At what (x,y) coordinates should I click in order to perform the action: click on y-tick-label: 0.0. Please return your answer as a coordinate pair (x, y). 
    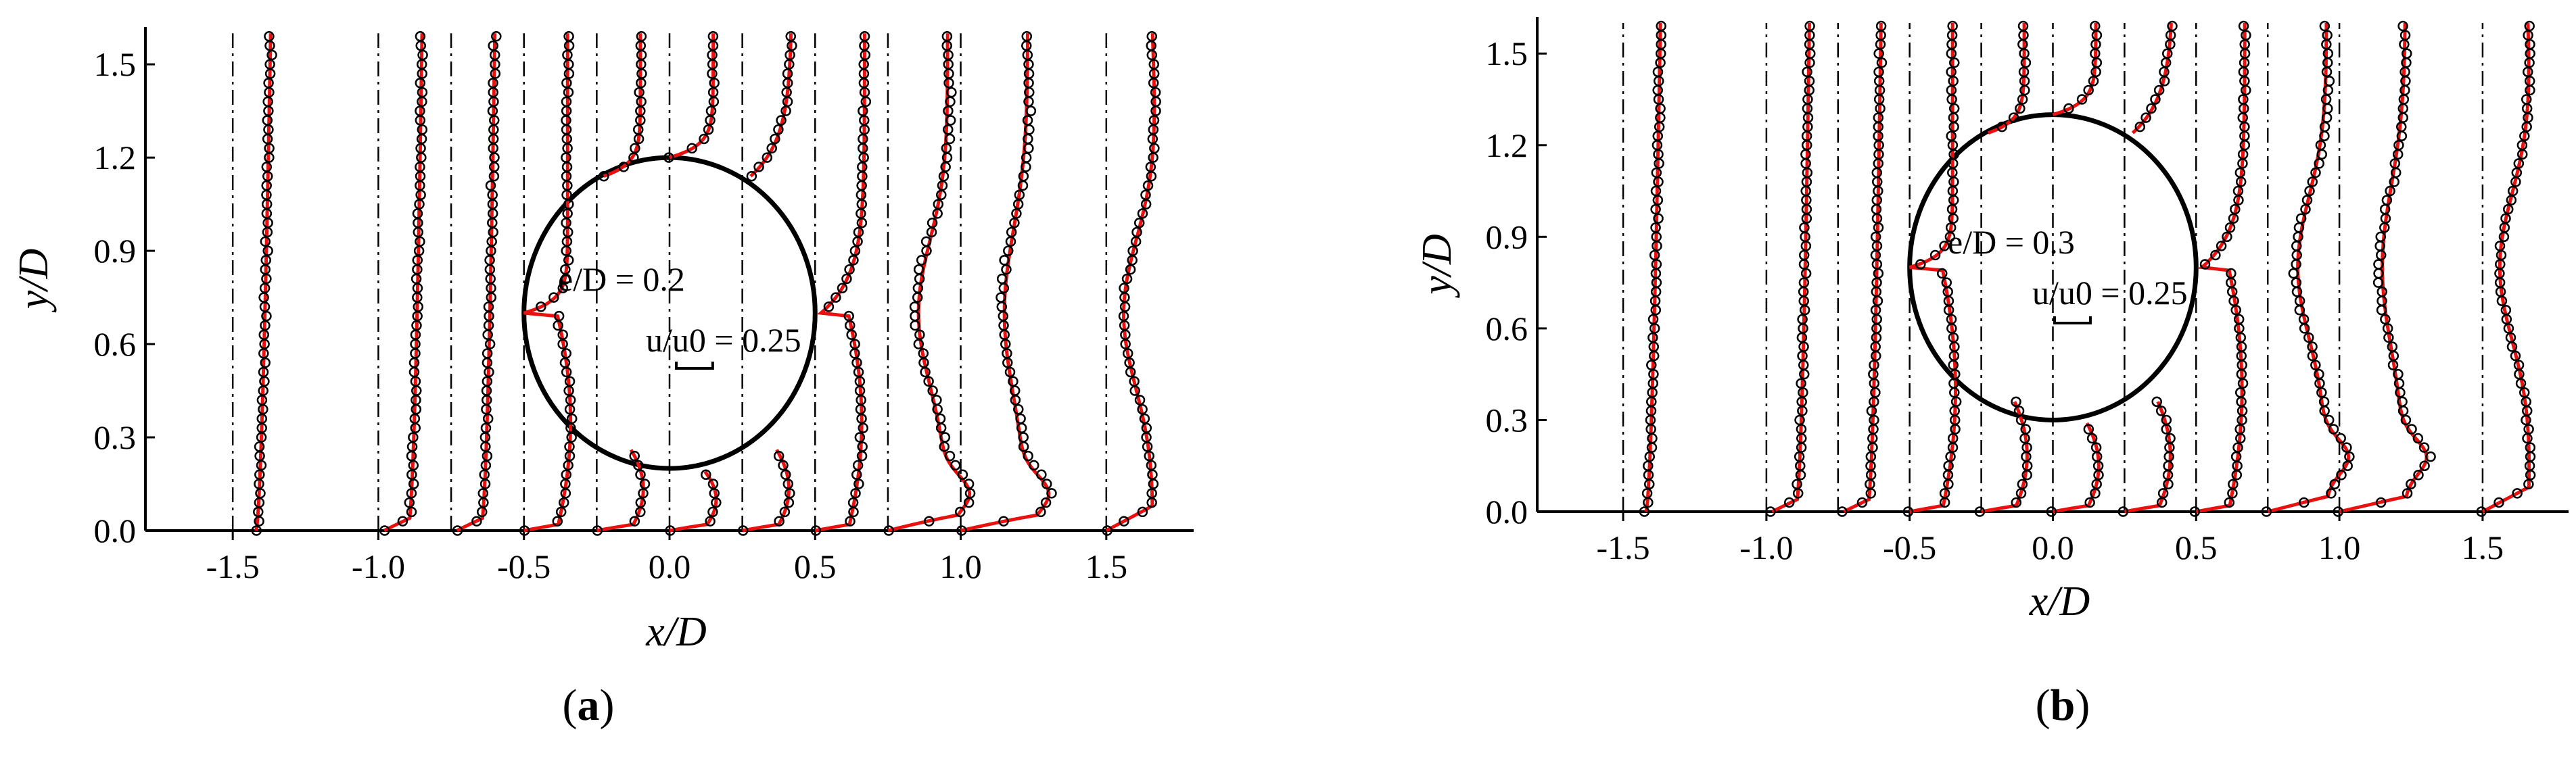
    Looking at the image, I should click on (1507, 512).